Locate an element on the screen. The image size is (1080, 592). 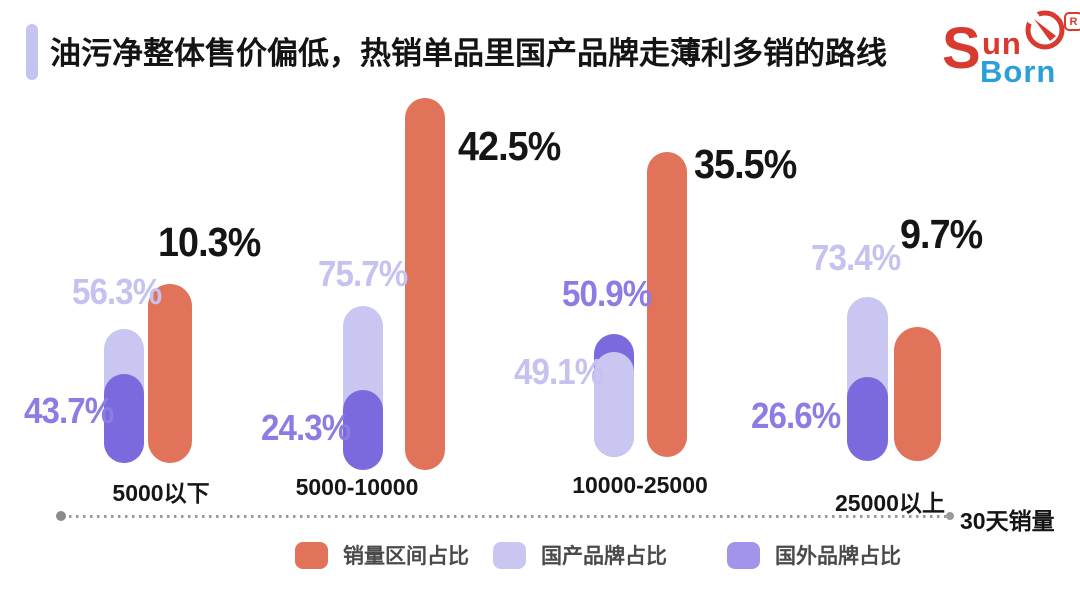
value-label-sales-range: 42.5% is located at coordinates (509, 146).